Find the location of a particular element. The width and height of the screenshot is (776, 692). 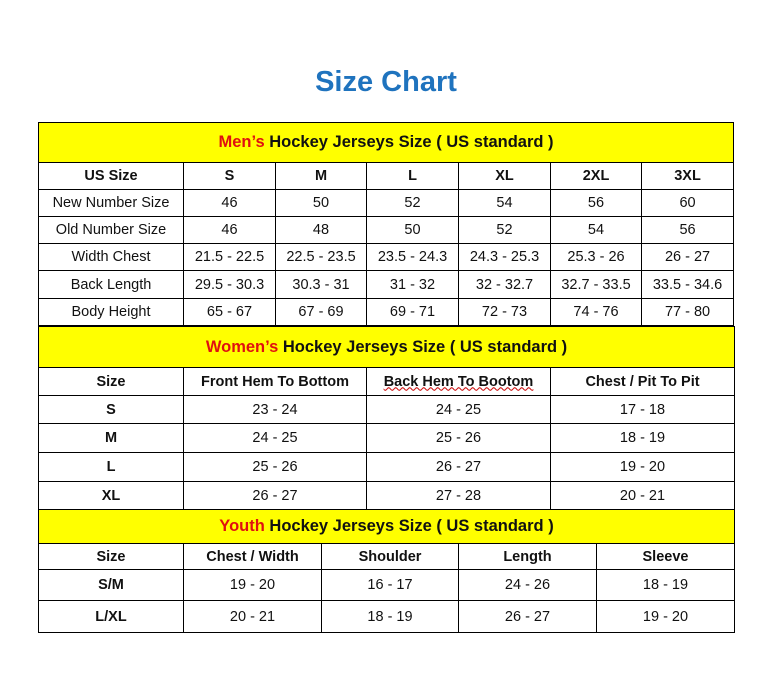

table-row: L/XL 20 - 21 18 - 19 26 - 27 19 - 20 is located at coordinates (387, 616).